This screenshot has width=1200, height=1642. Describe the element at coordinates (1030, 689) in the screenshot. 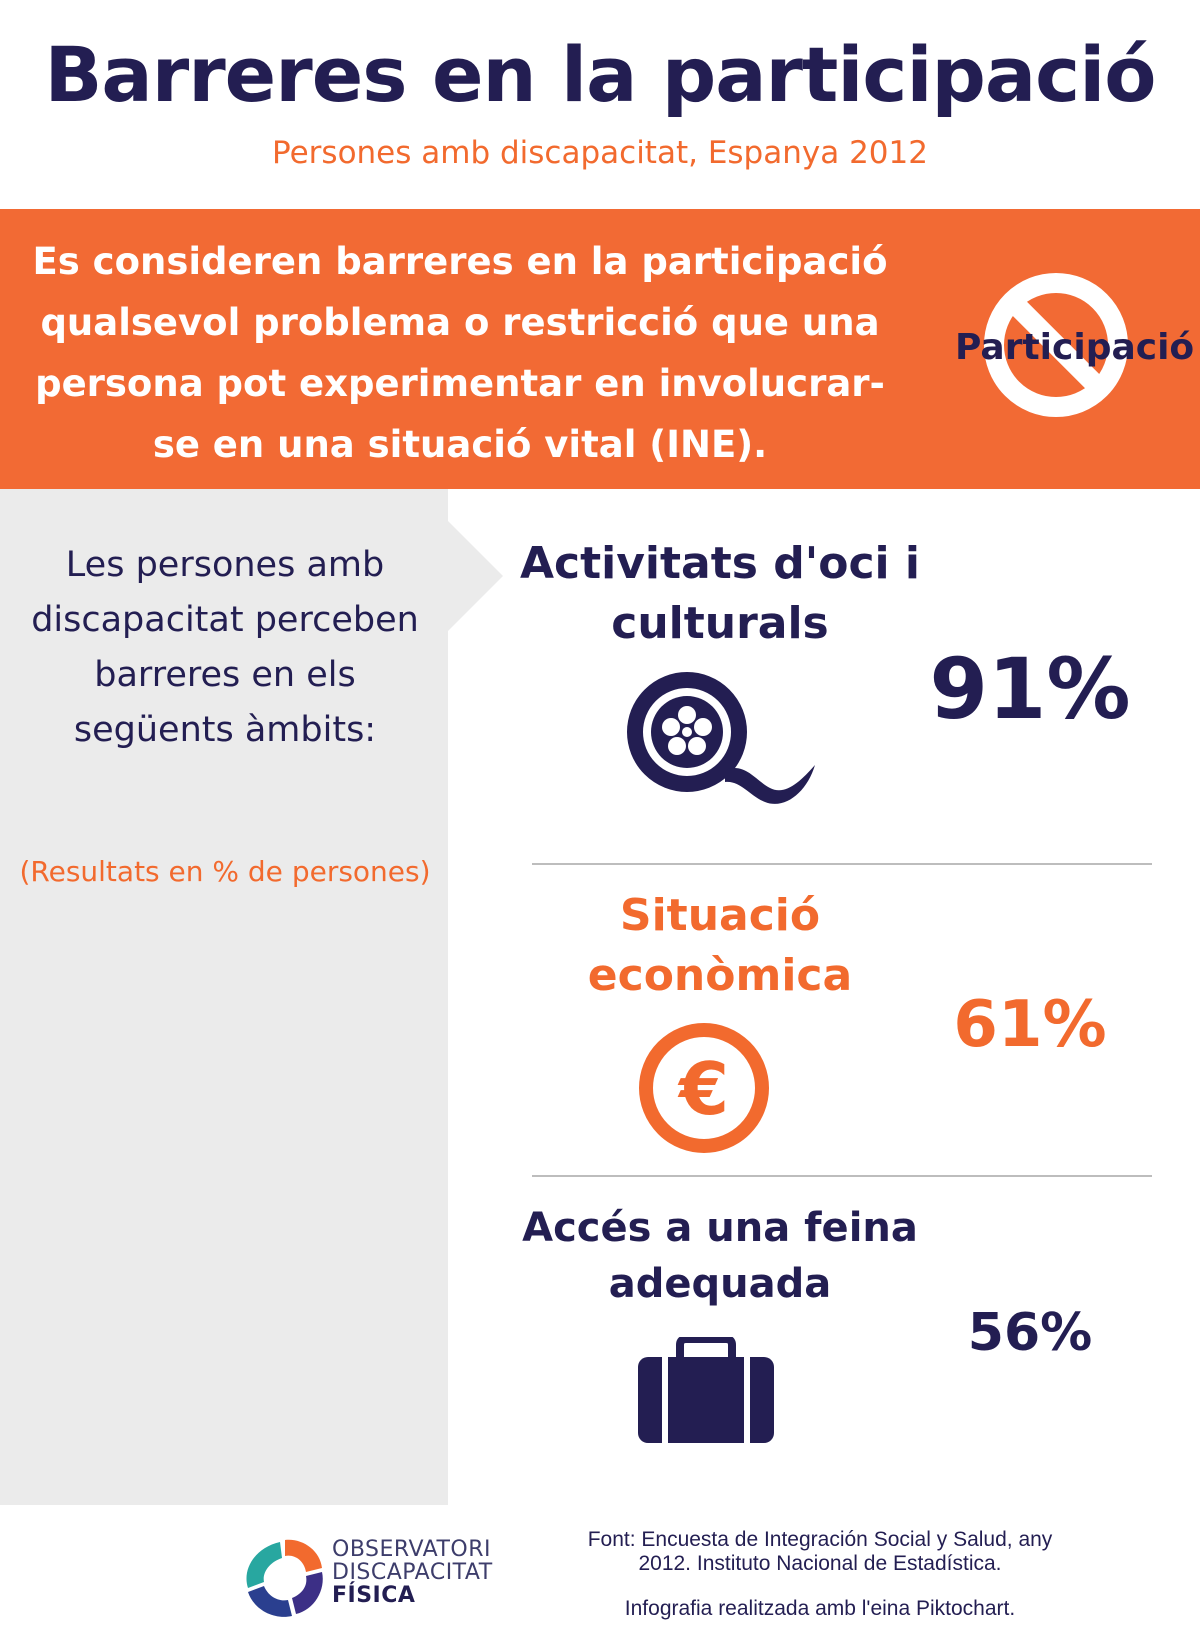

I see `value-leisure: 91%` at that location.